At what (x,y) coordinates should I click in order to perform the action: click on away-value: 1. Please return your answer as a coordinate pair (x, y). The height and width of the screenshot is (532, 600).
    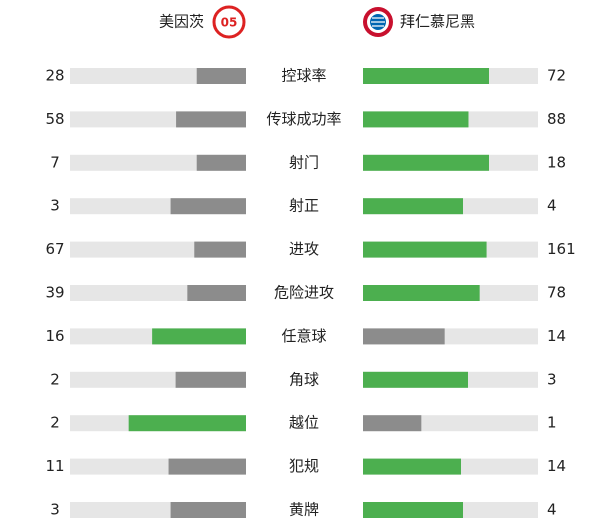
    Looking at the image, I should click on (552, 423).